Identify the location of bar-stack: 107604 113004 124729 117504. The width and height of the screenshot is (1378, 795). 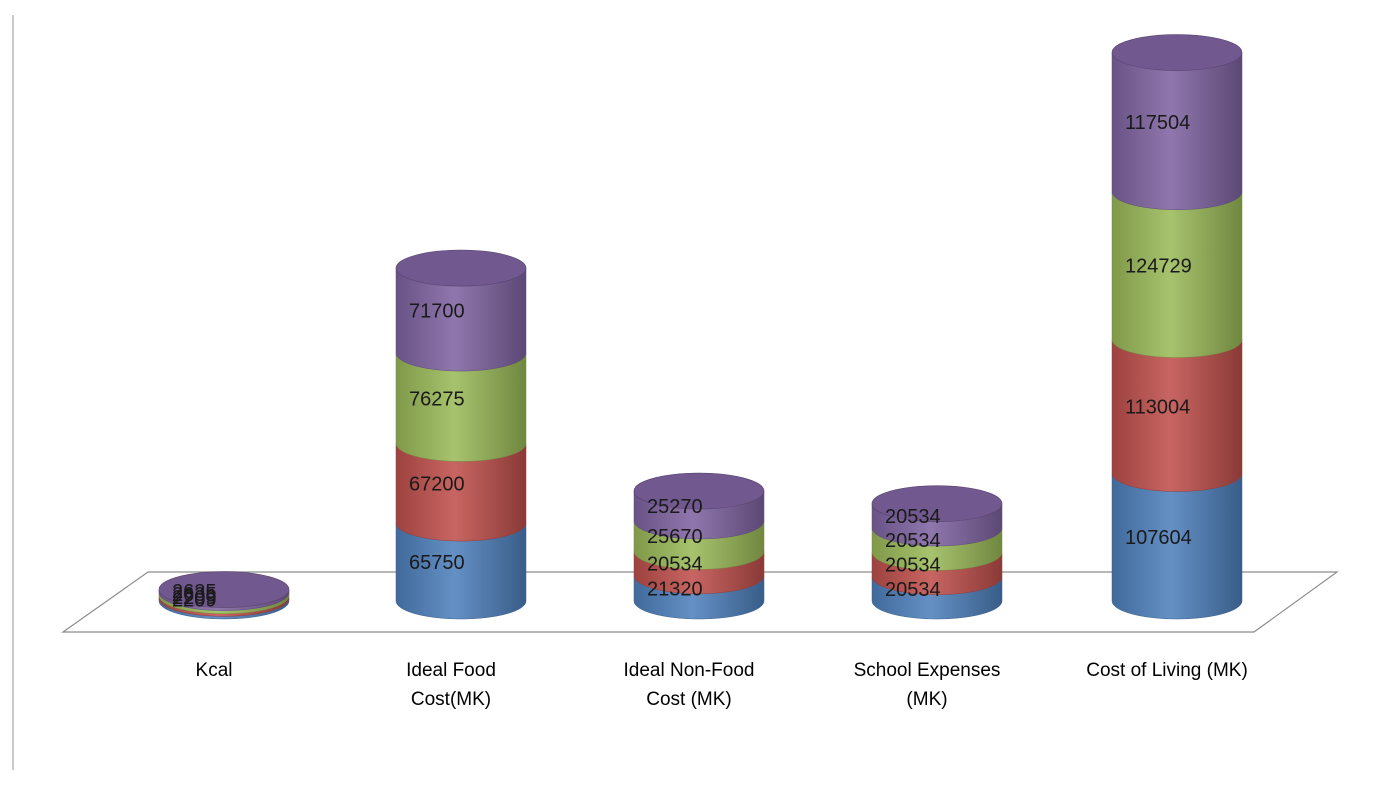
(1177, 327).